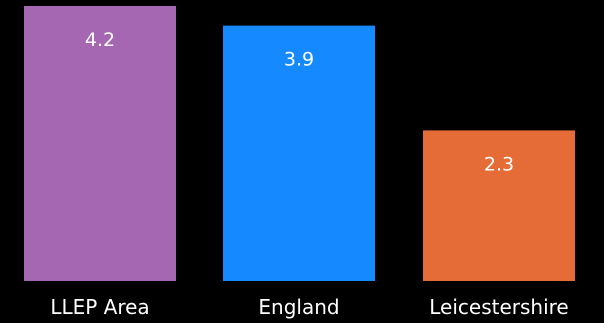  Describe the element at coordinates (499, 164) in the screenshot. I see `value-label-leicestershire: 2.3` at that location.